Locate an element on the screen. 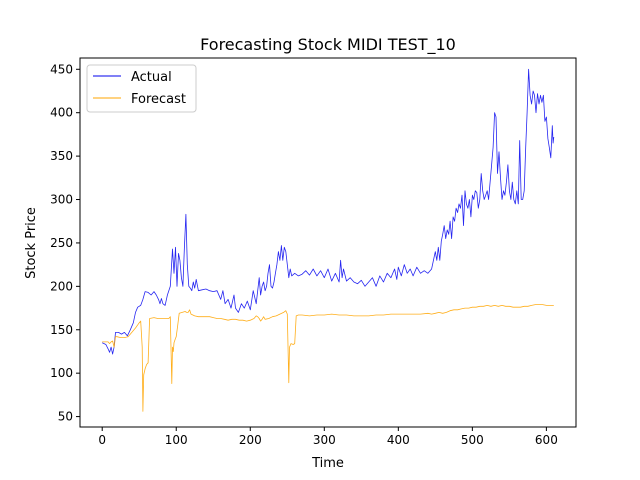  chart-title: Forecasting Stock MIDI TEST_10 is located at coordinates (328, 45).